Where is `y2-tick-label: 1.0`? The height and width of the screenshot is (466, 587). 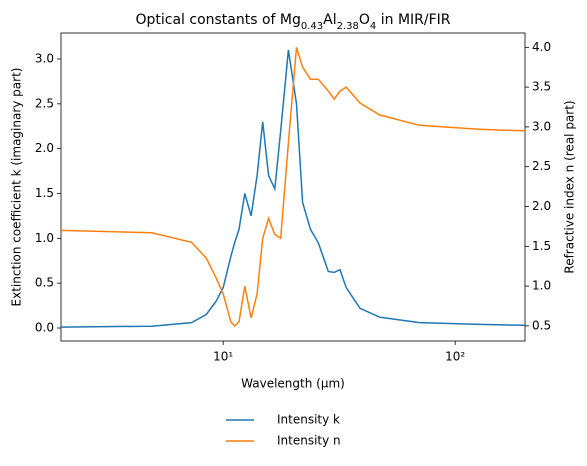
y2-tick-label: 1.0 is located at coordinates (541, 286).